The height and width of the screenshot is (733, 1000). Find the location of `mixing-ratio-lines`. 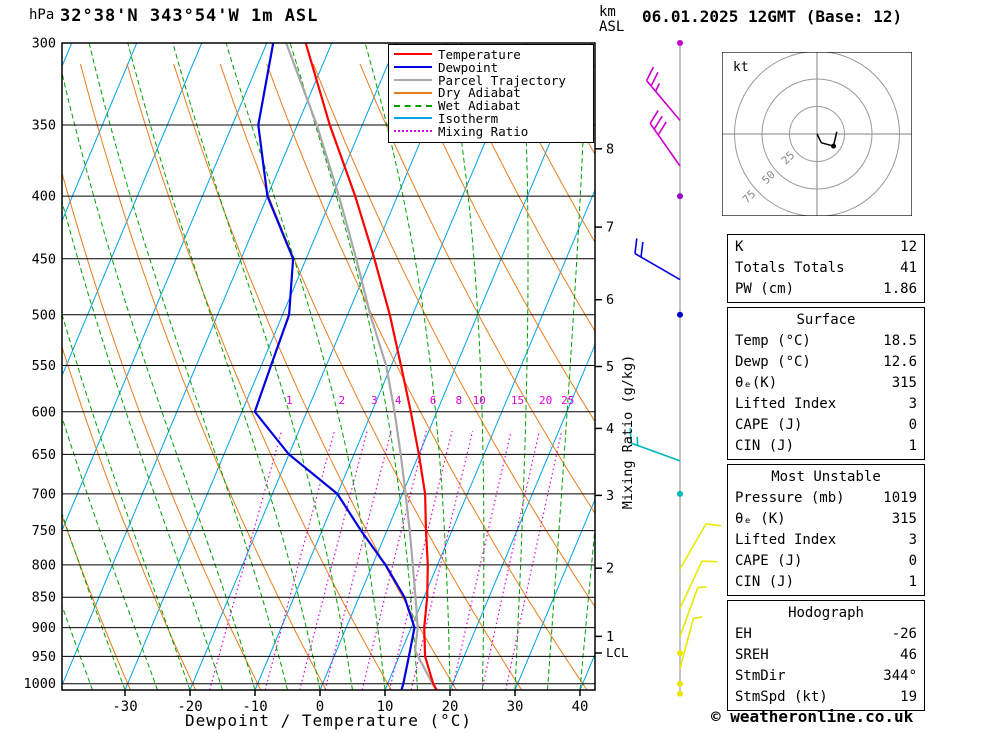

mixing-ratio-lines is located at coordinates (386, 560).